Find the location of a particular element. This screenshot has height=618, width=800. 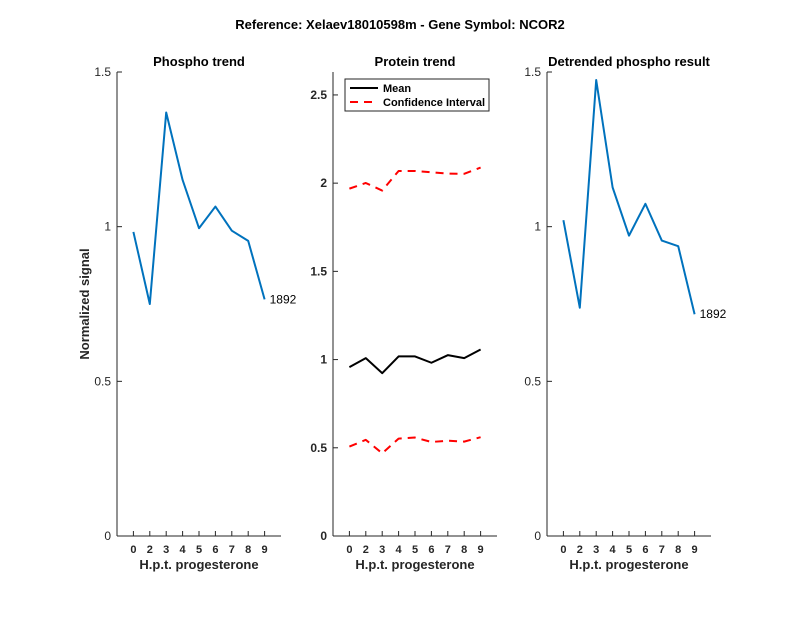

panel-title: Detrended phospho result is located at coordinates (629, 61).